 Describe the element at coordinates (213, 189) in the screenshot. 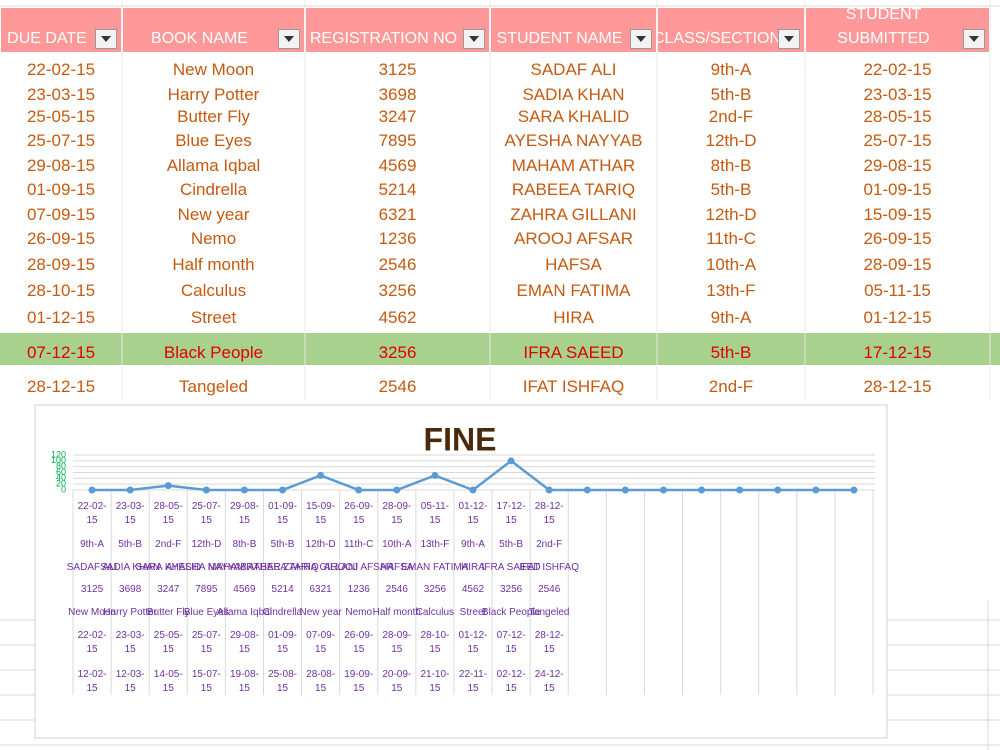

I see `table-cell: Cindrella` at that location.